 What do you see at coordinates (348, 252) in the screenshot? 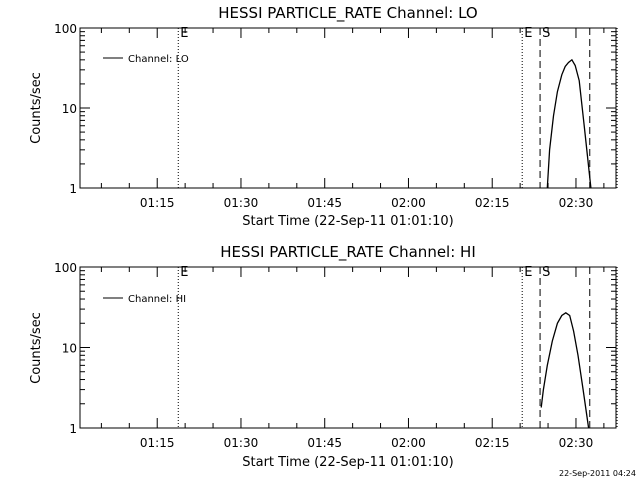
I see `chart-title: HESSI PARTICLE_RATE Channel: HI` at bounding box center [348, 252].